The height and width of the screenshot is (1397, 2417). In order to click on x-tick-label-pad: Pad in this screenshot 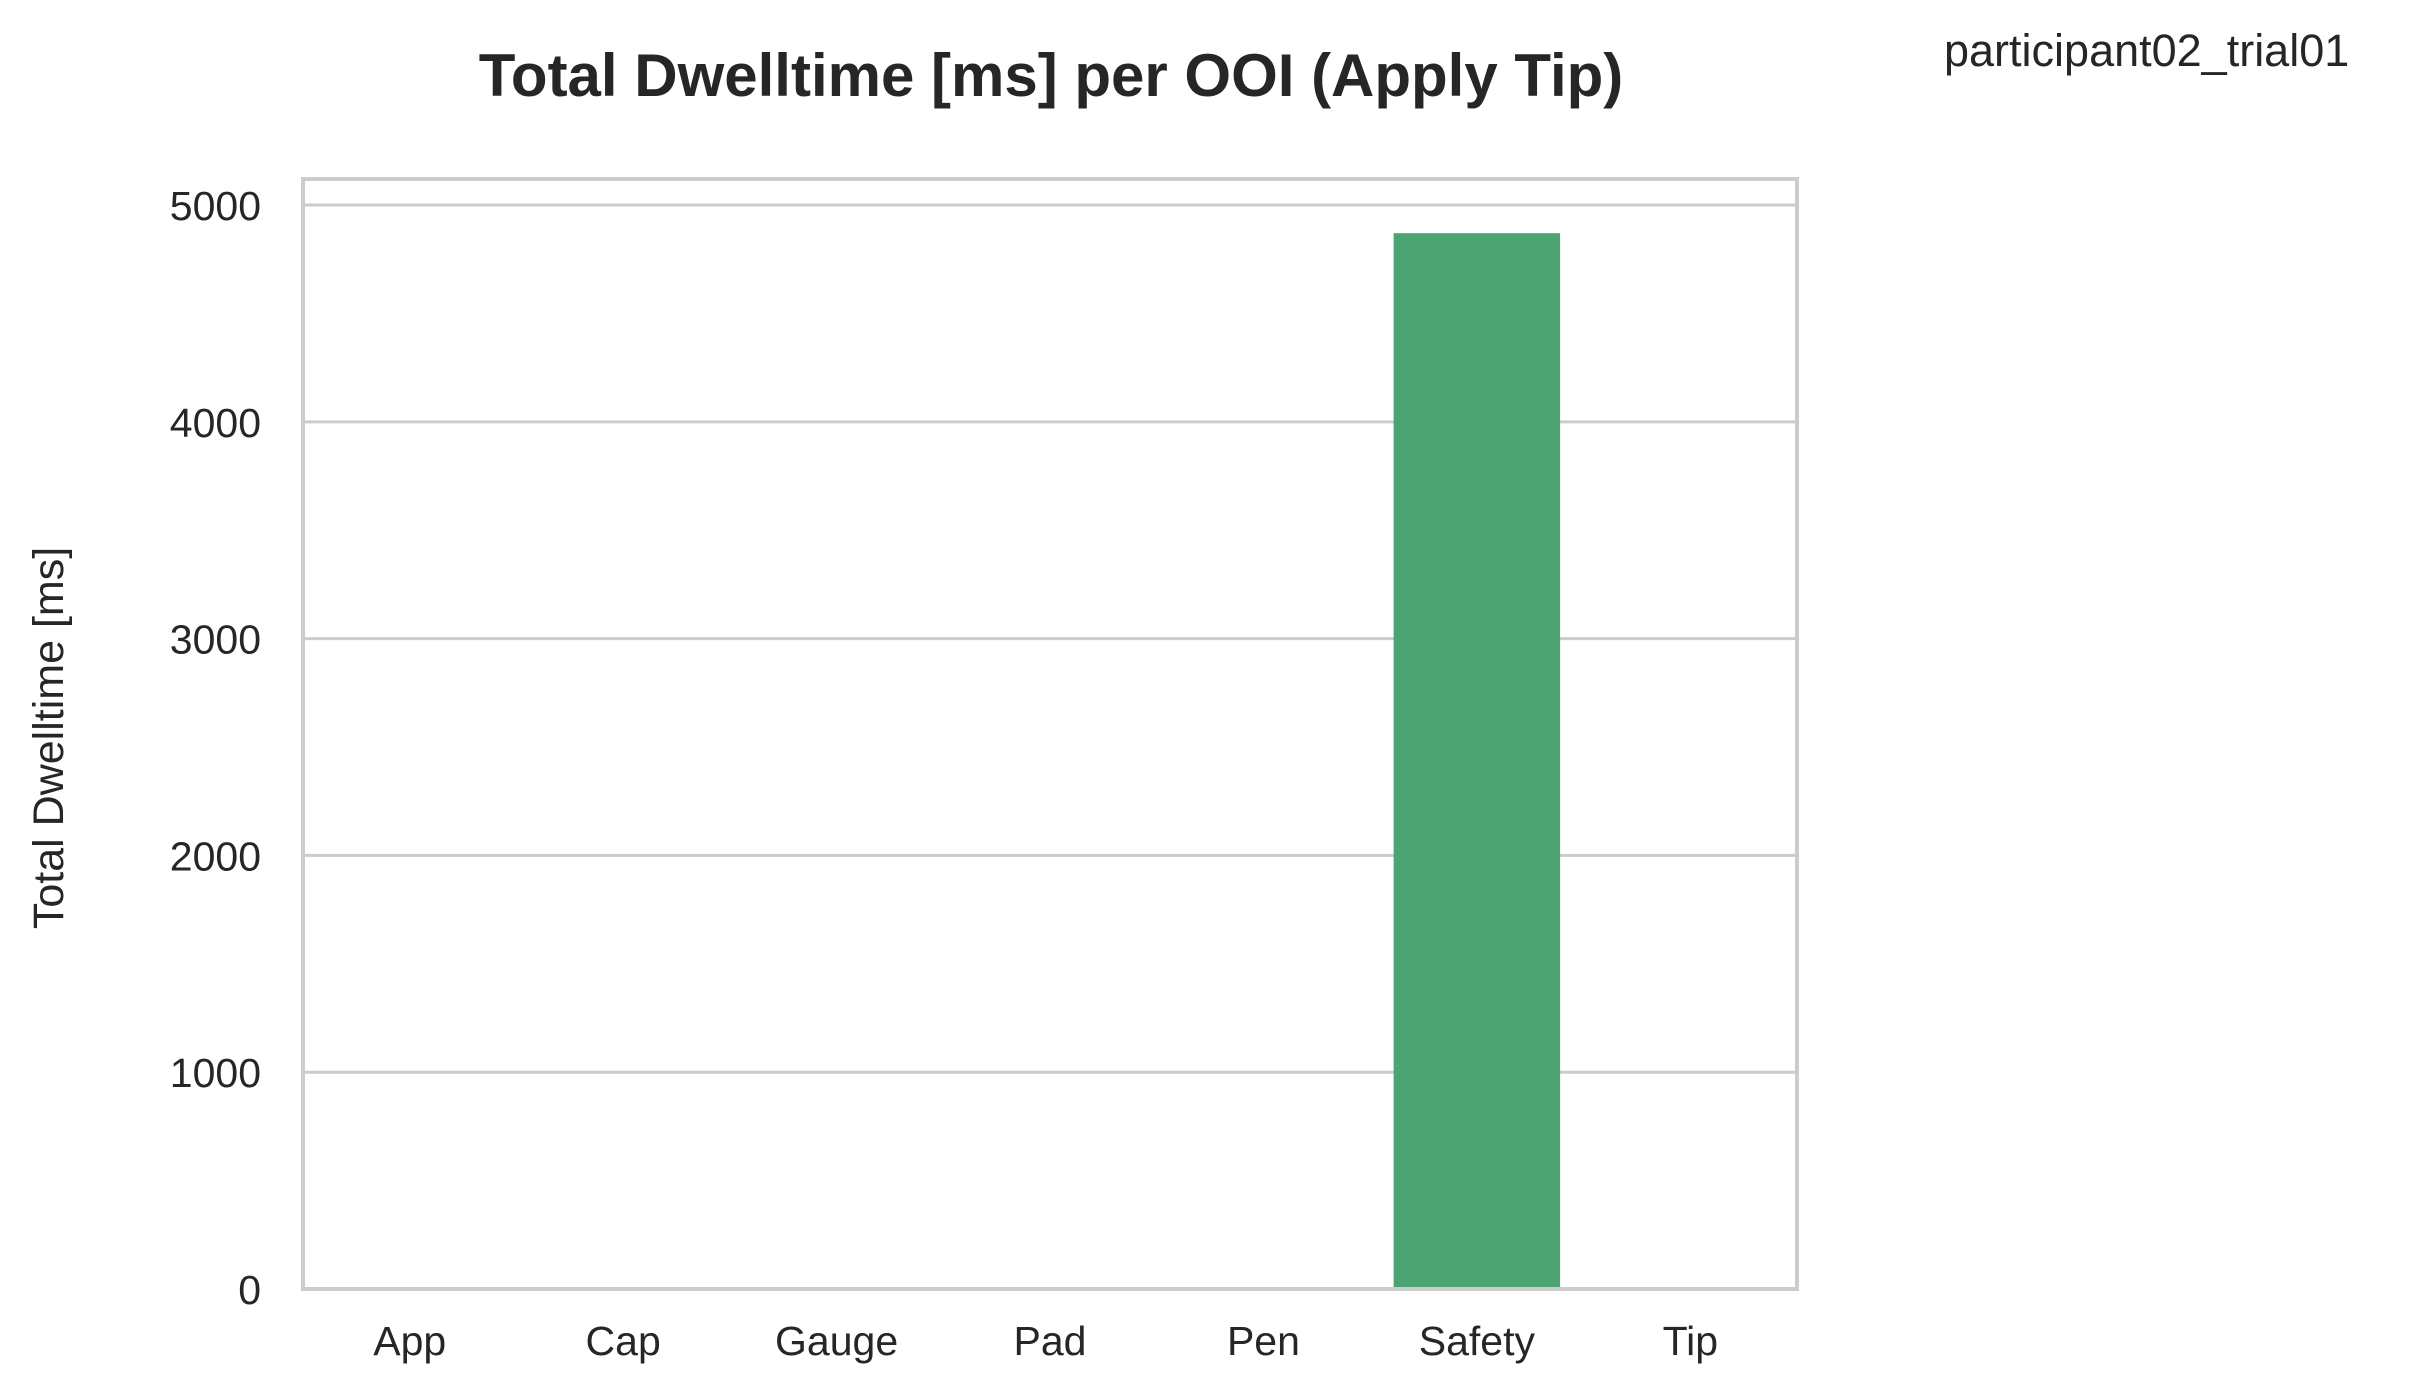, I will do `click(1050, 1341)`.